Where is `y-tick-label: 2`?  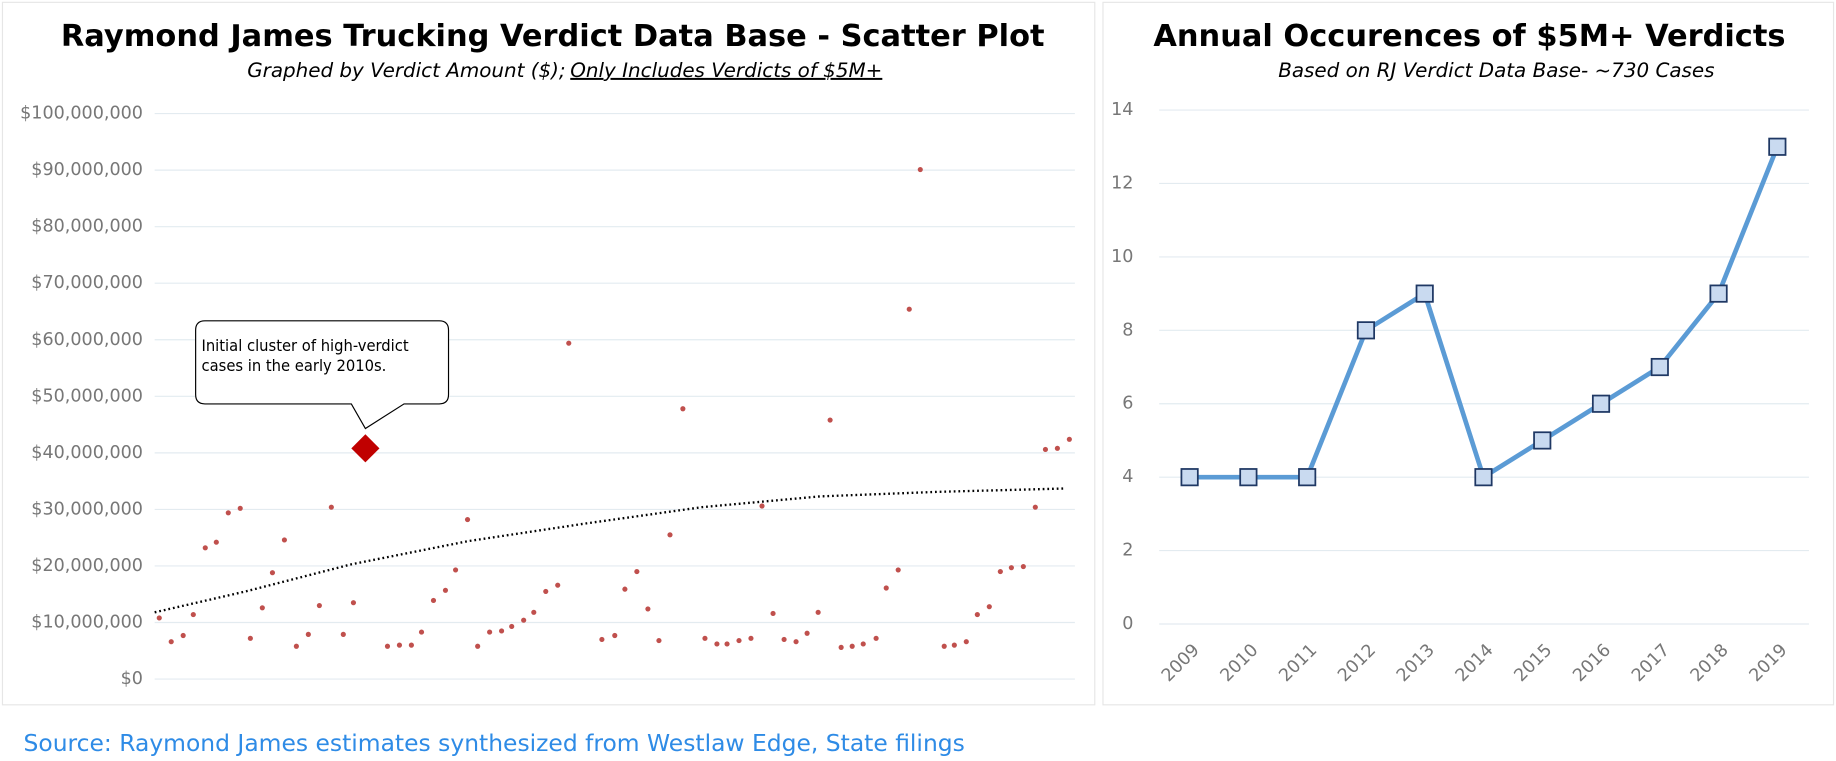
y-tick-label: 2 is located at coordinates (1127, 551).